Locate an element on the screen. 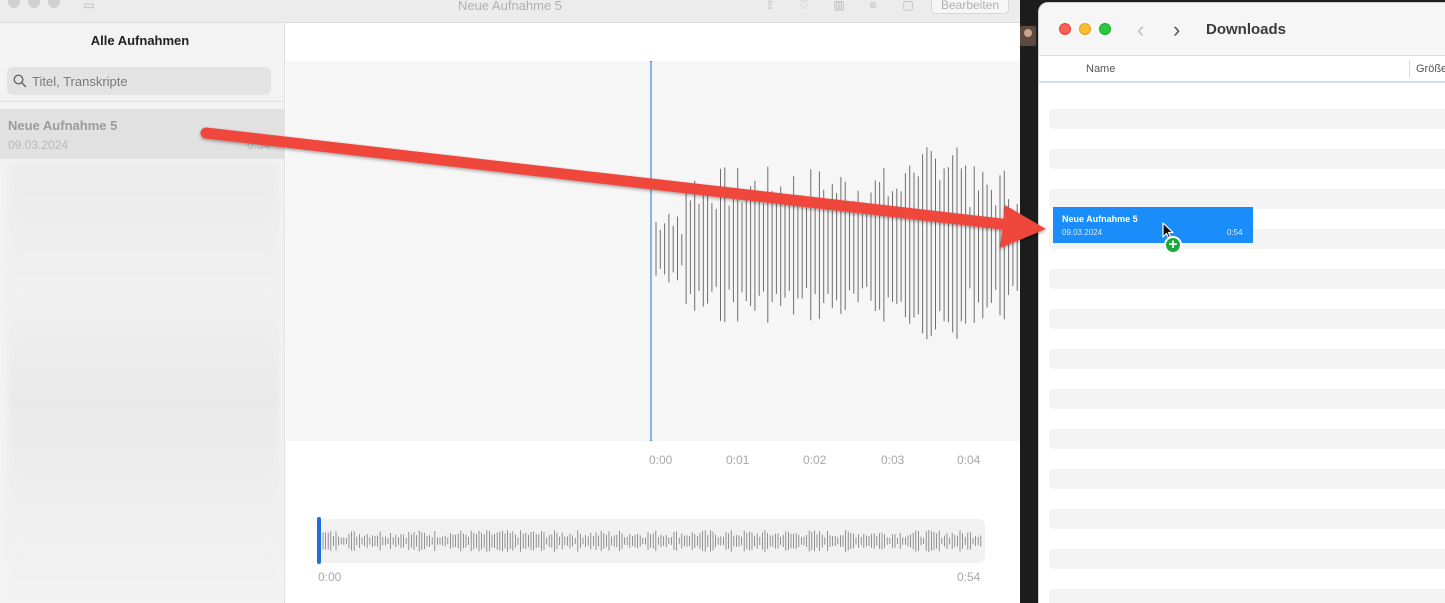  favorite-icon: ♡ is located at coordinates (804, 6).